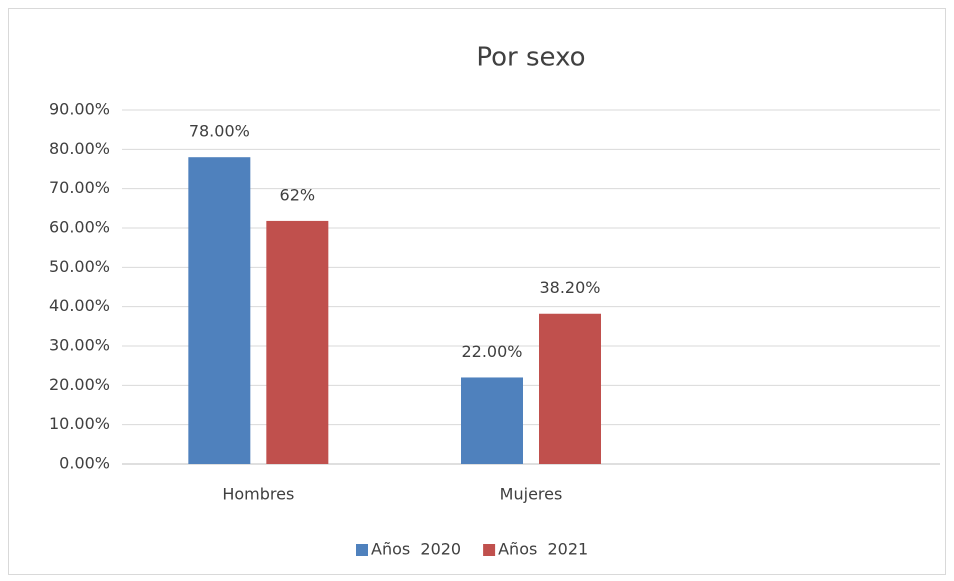 The image size is (954, 581). I want to click on data-label: 38.20%, so click(569, 287).